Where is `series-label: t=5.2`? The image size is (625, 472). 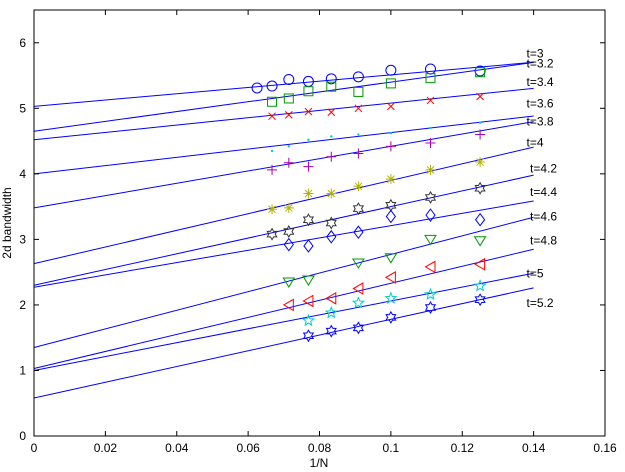
series-label: t=5.2 is located at coordinates (539, 303).